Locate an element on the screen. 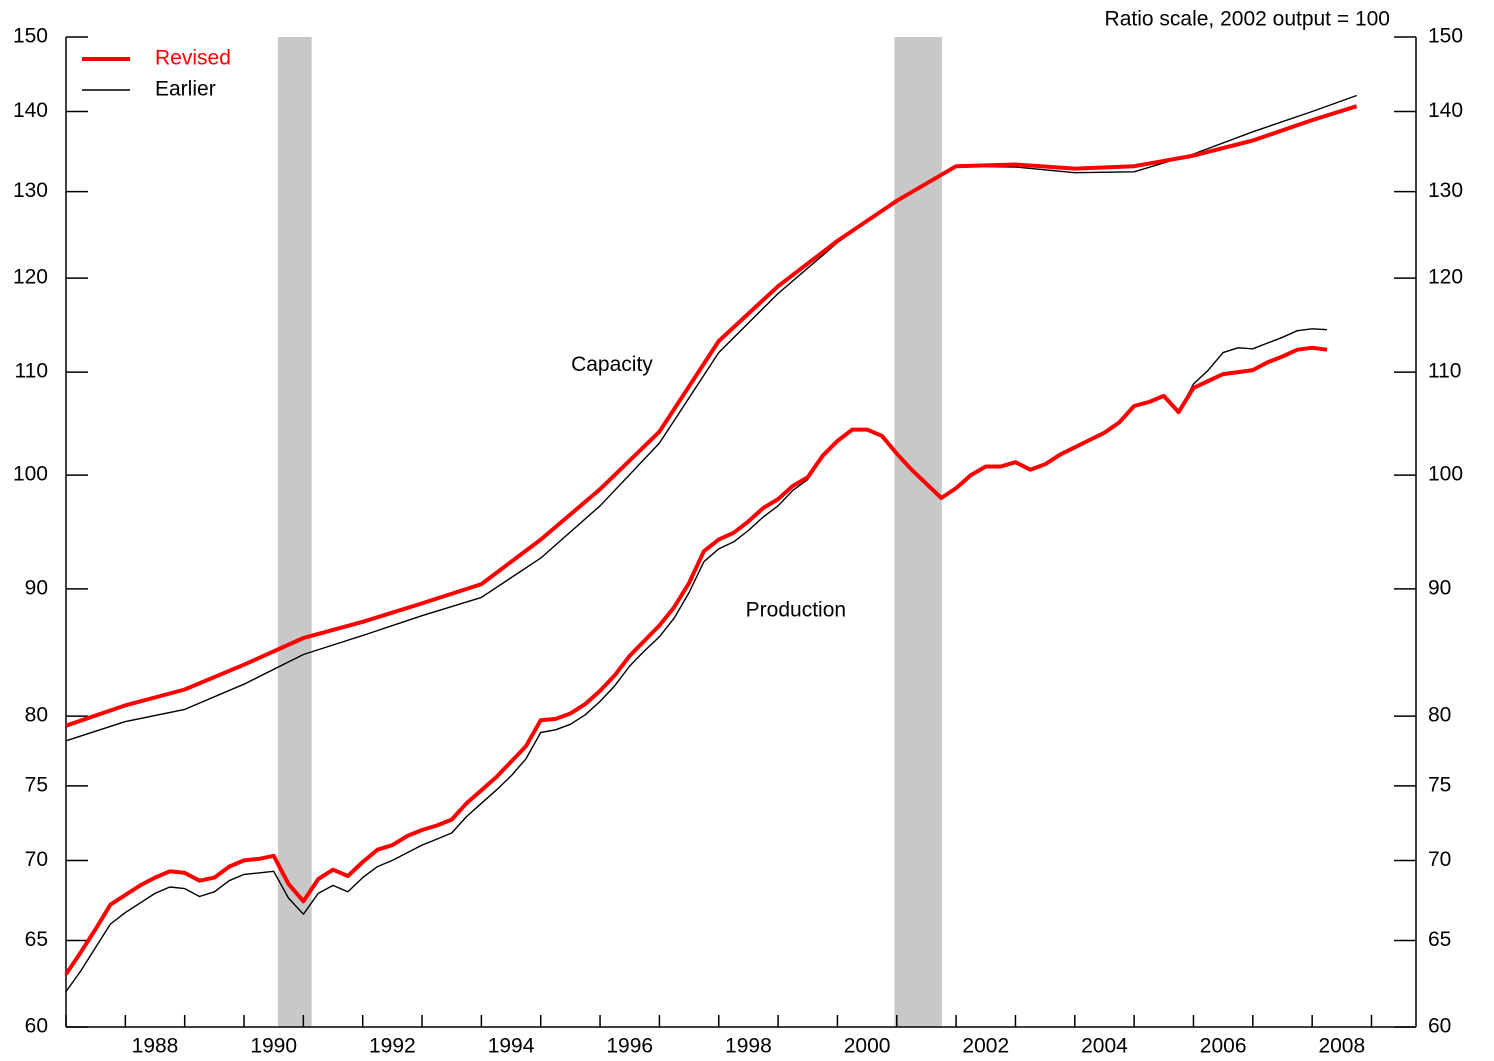 The height and width of the screenshot is (1061, 1494). y-tick-label: 110 is located at coordinates (31, 371).